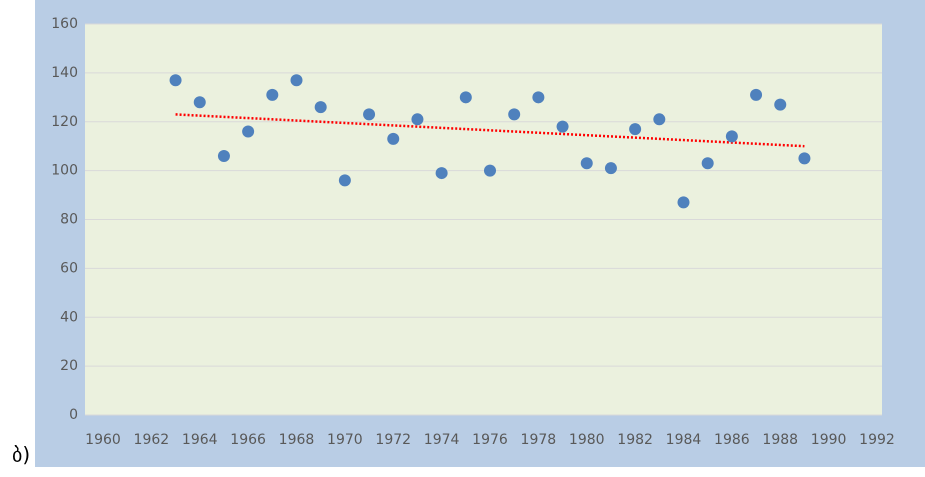 This screenshot has height=477, width=925. Describe the element at coordinates (69, 220) in the screenshot. I see `y-tick-label: 80` at that location.